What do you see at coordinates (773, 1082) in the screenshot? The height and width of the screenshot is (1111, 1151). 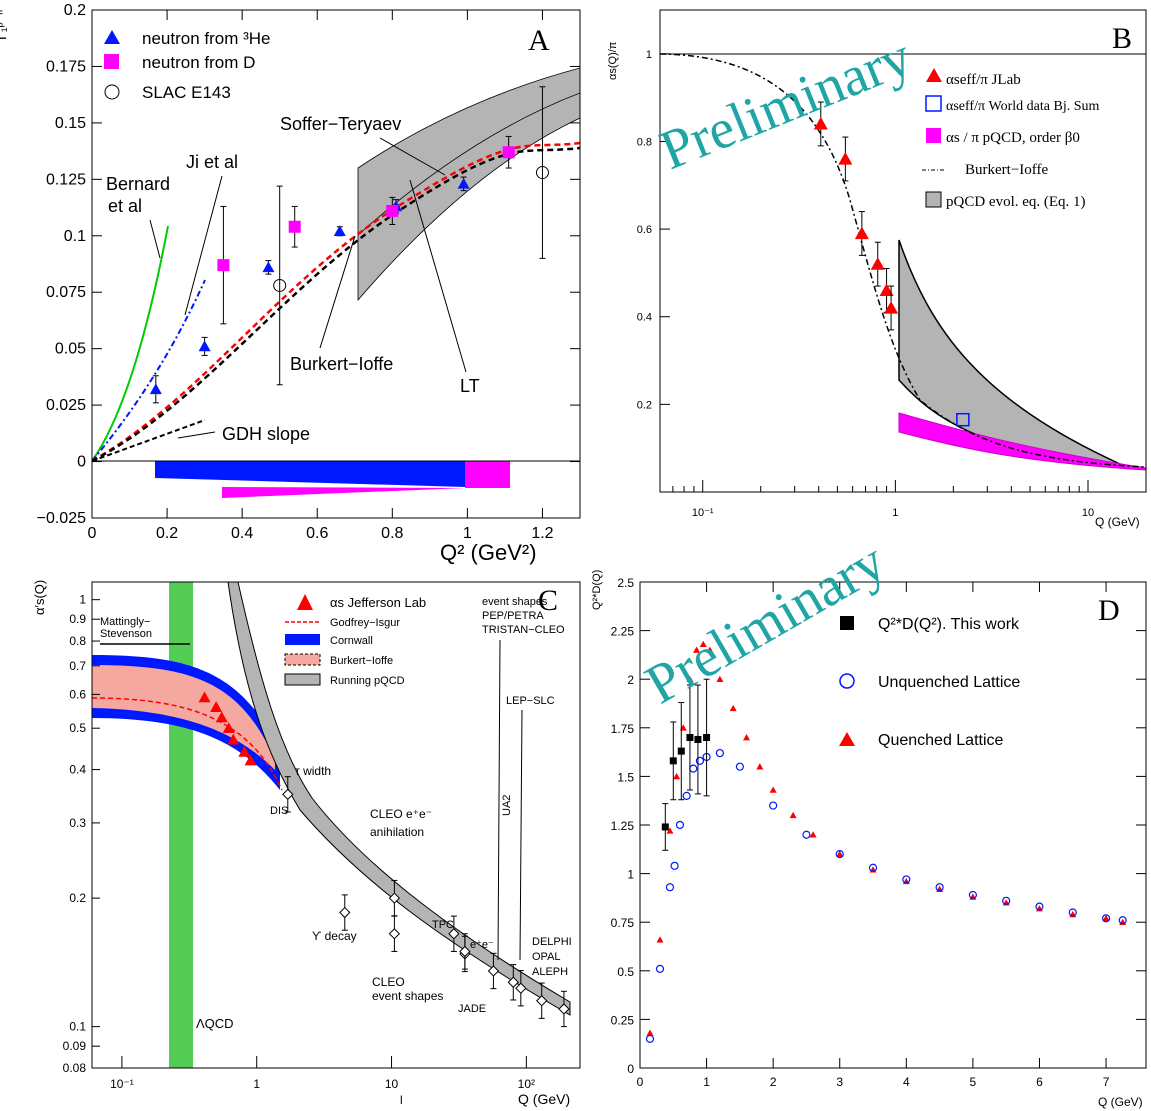 I see `xtick-label: 2` at bounding box center [773, 1082].